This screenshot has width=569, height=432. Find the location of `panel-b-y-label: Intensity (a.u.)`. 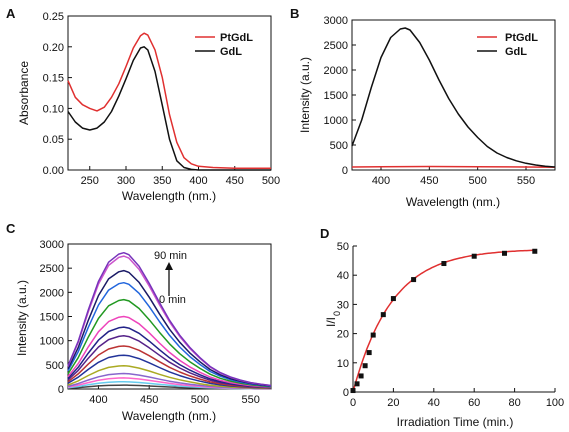

panel-b-y-label: Intensity (a.u.) is located at coordinates (305, 95).